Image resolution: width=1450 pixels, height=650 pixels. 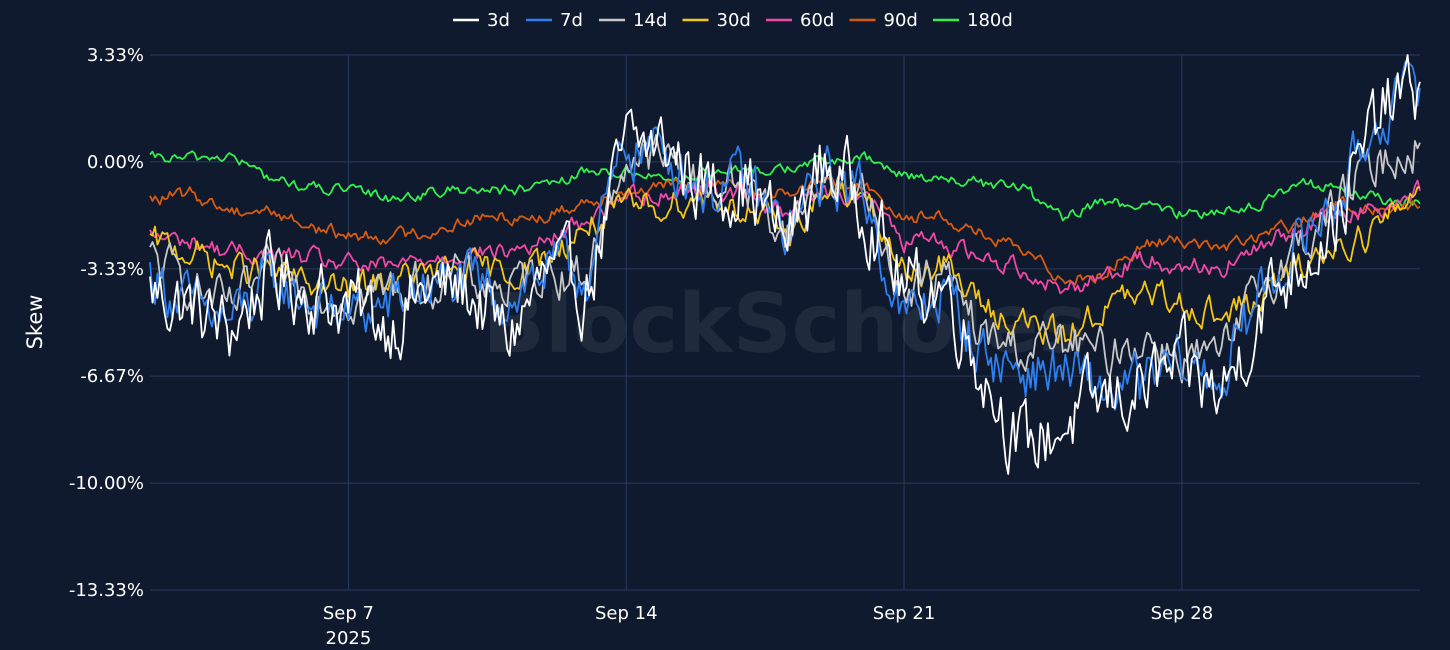 What do you see at coordinates (716, 20) in the screenshot?
I see `legend-item-30d: 30d` at bounding box center [716, 20].